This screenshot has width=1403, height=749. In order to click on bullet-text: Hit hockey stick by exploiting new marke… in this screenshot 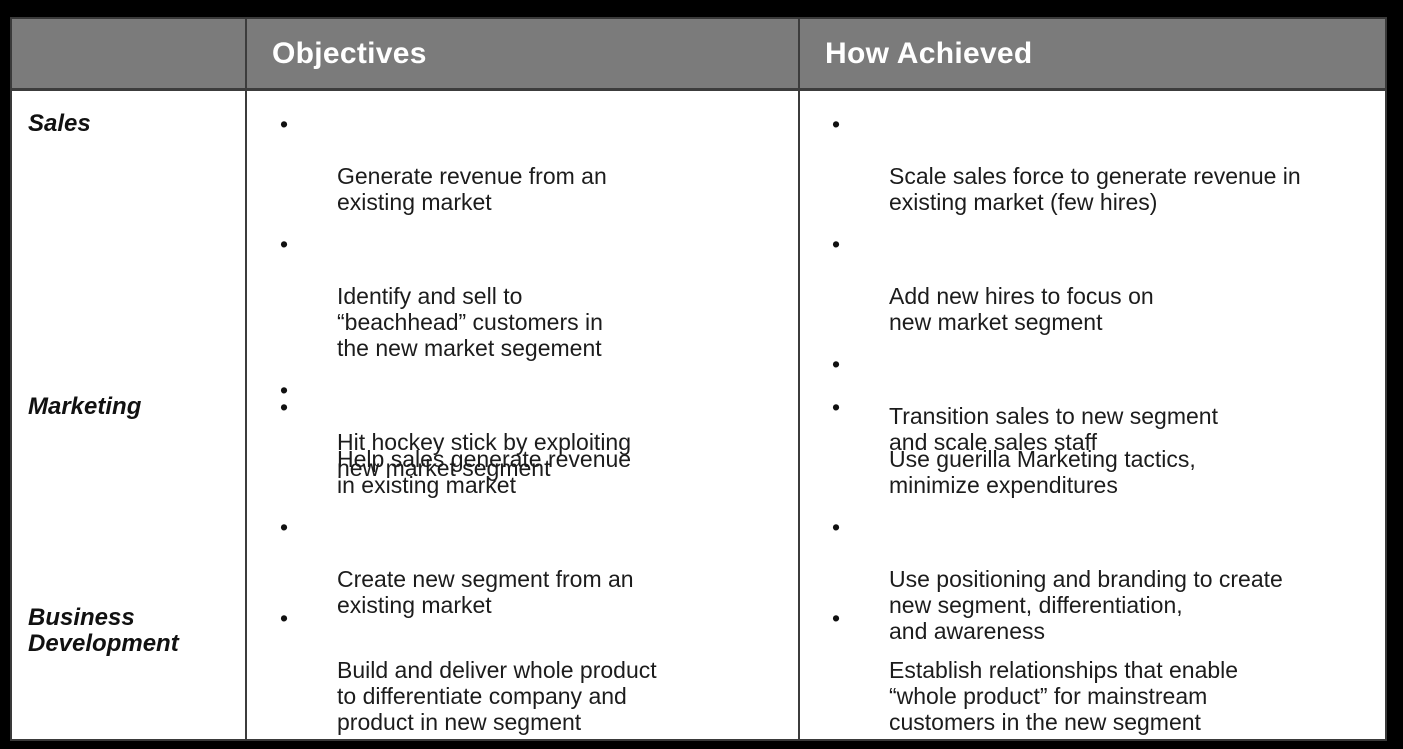, I will do `click(484, 455)`.